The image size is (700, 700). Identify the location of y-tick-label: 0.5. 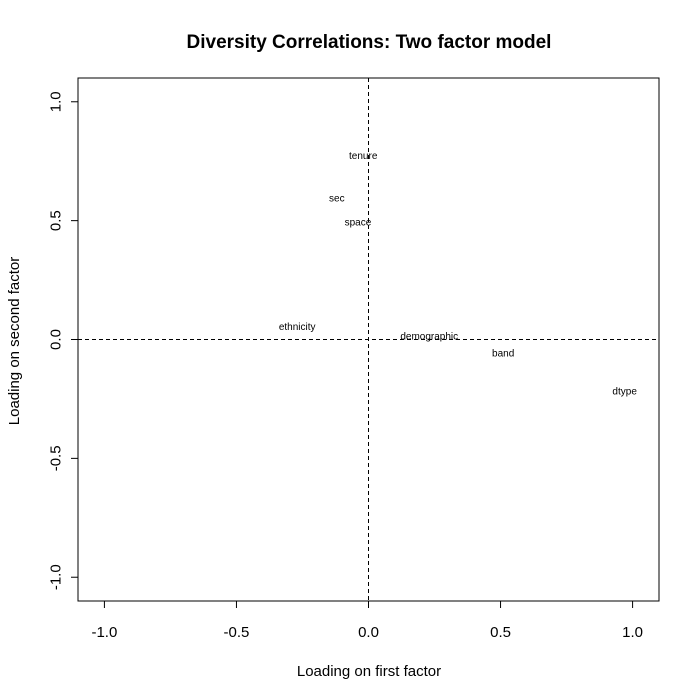
(56, 220).